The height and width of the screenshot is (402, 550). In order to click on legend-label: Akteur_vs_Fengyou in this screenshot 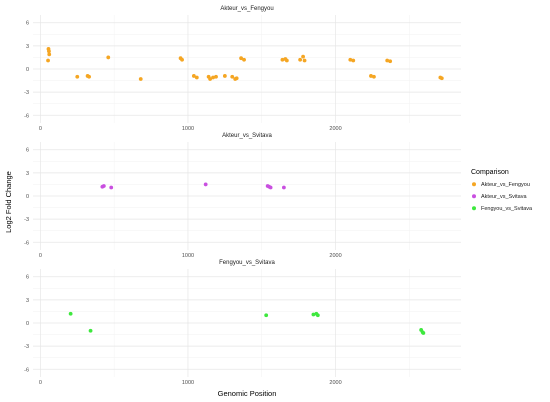, I will do `click(505, 185)`.